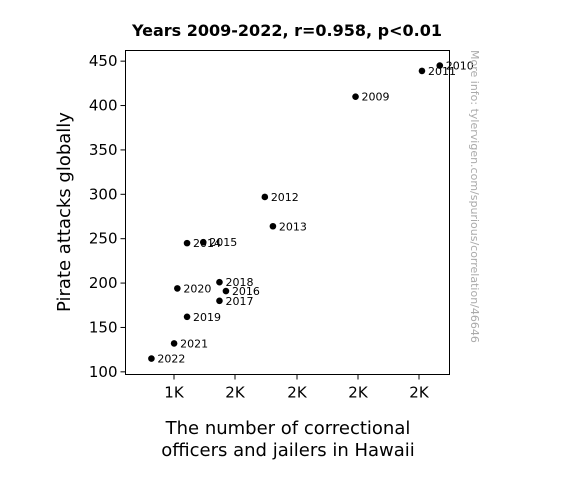 The image size is (575, 500). I want to click on point-label-2019: 2019, so click(207, 317).